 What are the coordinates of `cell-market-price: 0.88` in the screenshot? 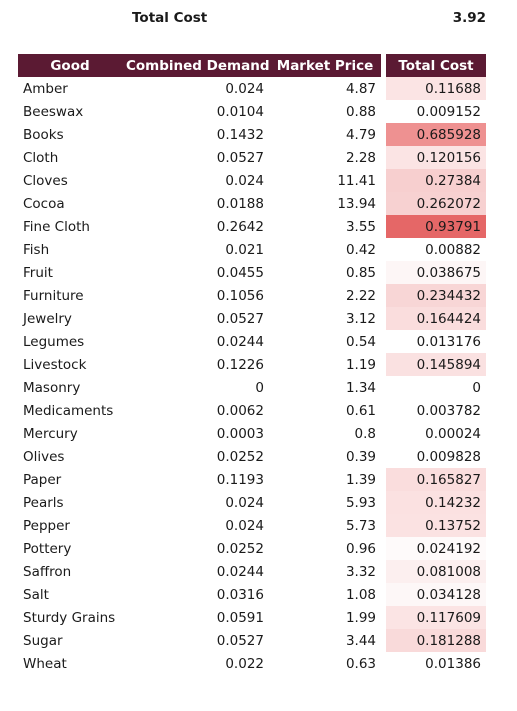 It's located at (360, 111).